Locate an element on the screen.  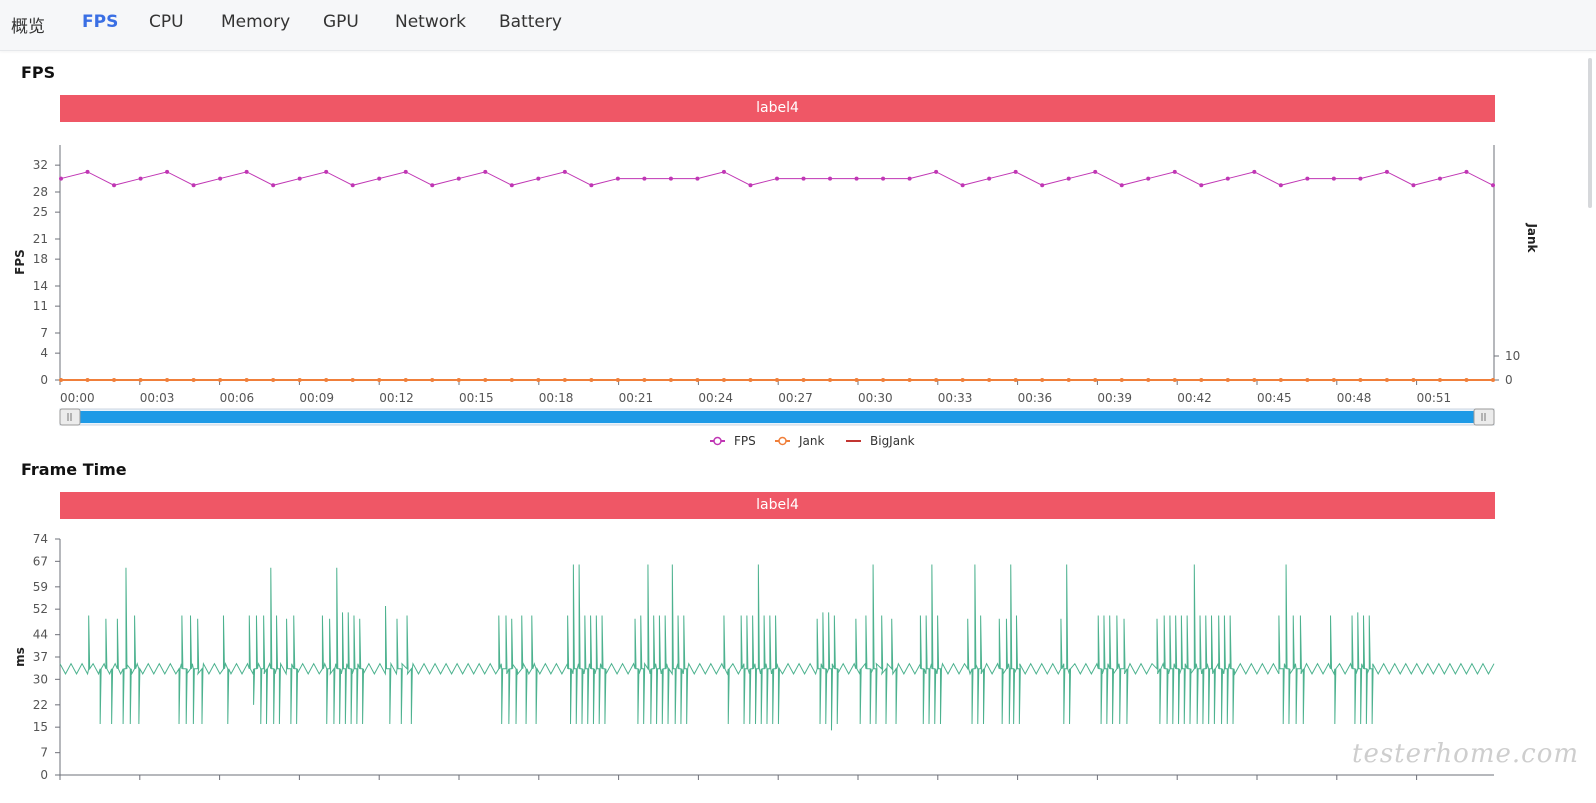
watermark: testerhome.com is located at coordinates (1466, 754).